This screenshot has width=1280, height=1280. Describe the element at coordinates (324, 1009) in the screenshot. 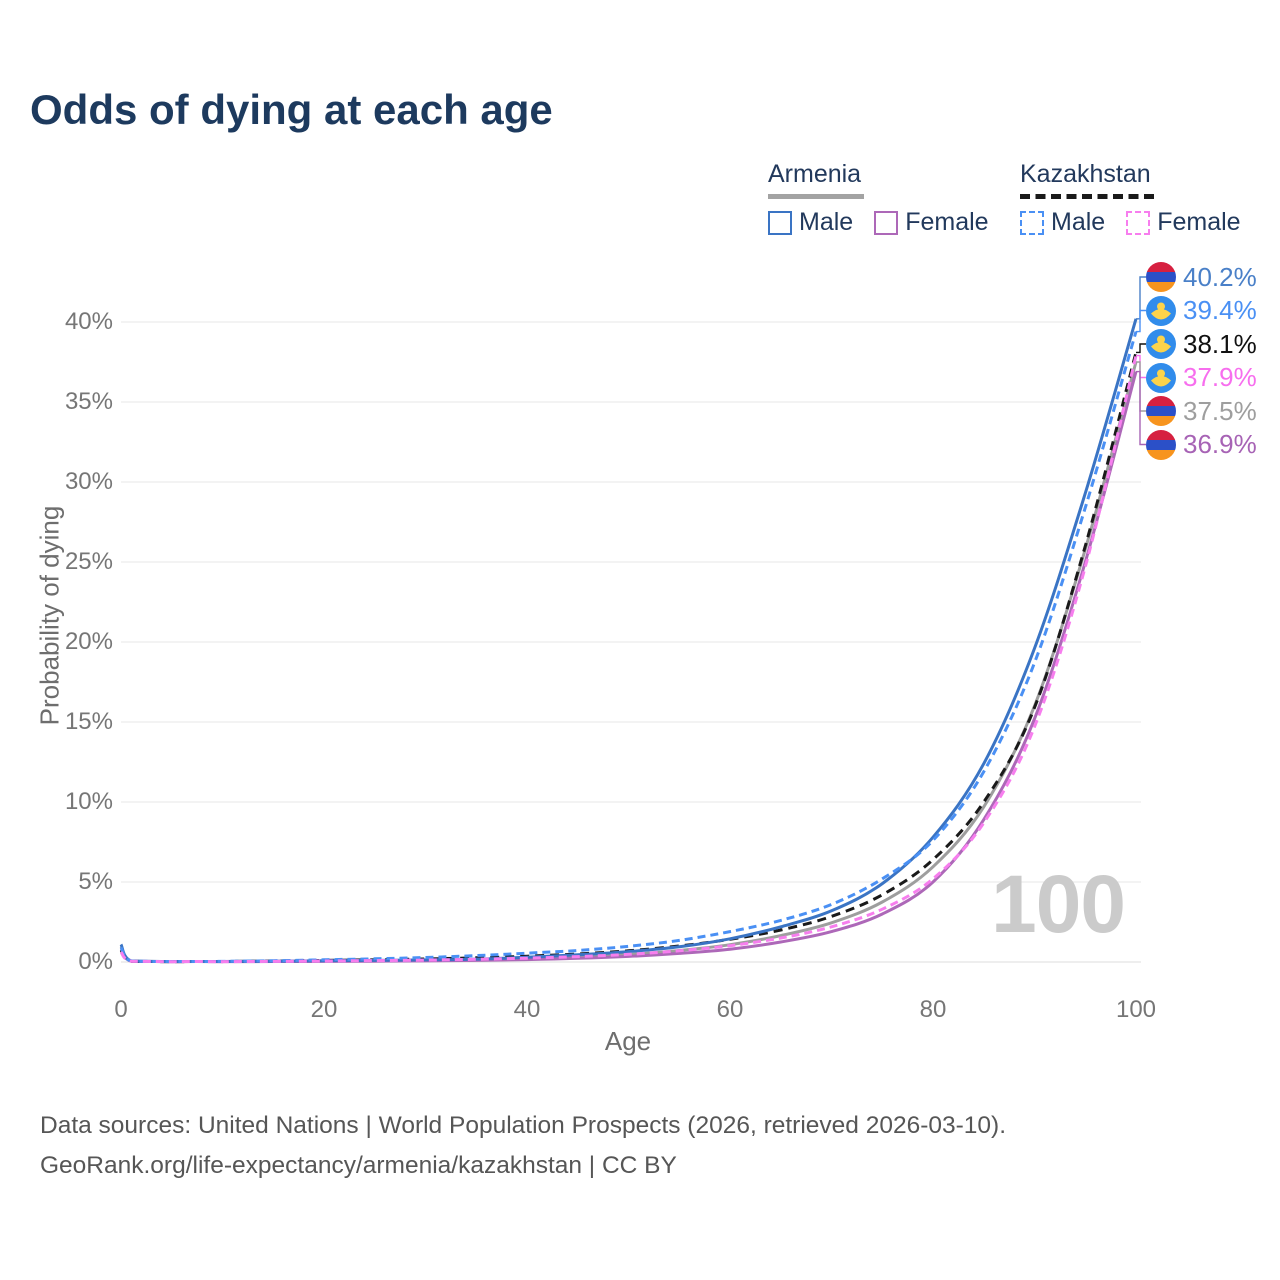

I see `x-tick-label: 20` at that location.